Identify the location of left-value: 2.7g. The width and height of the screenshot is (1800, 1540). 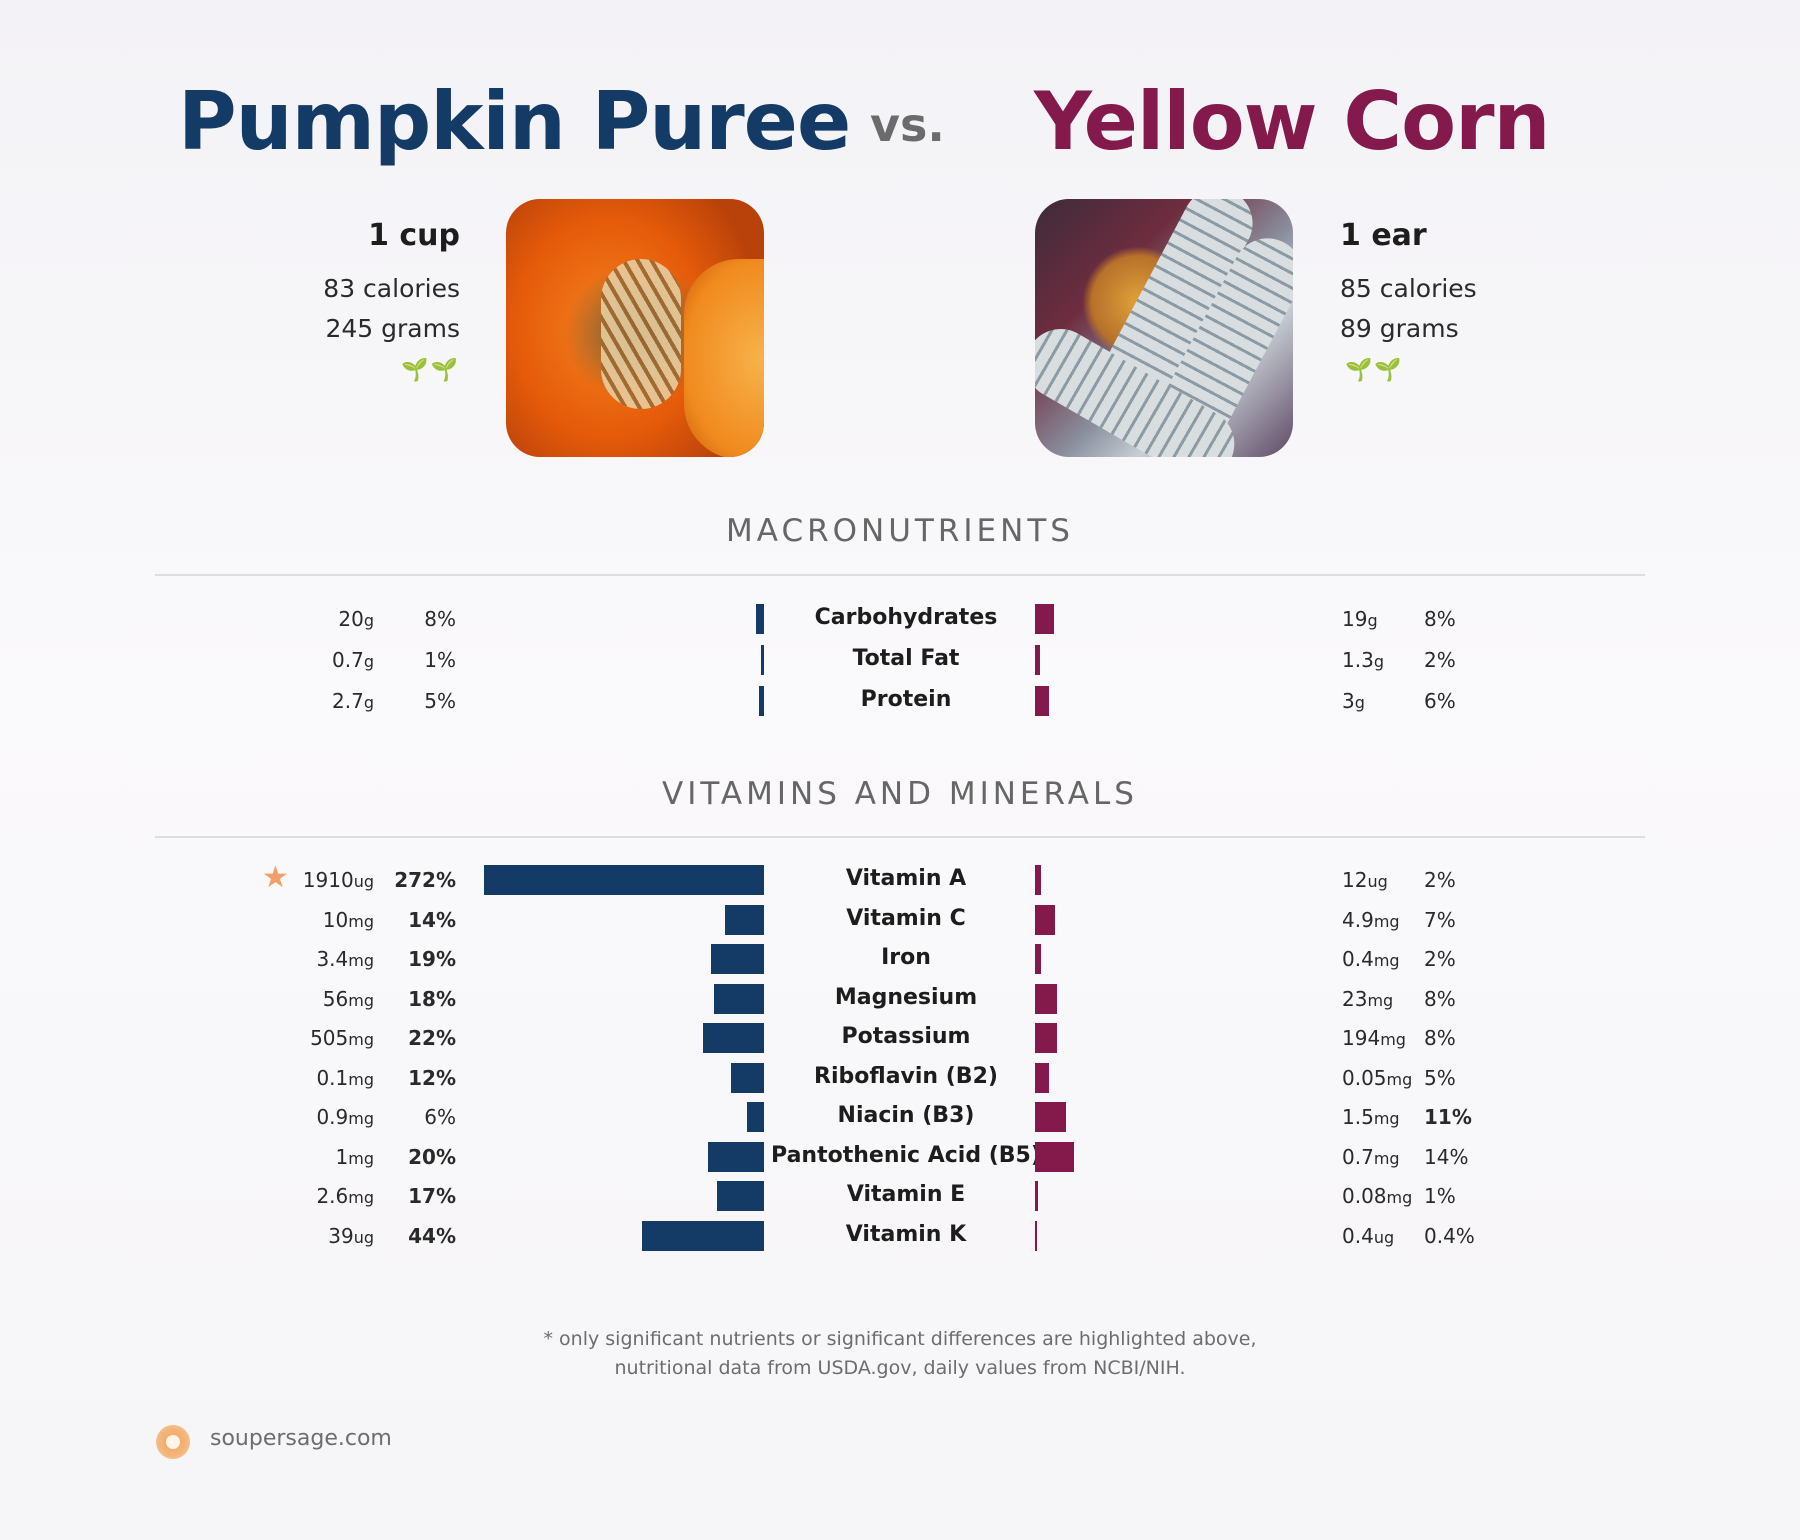
(353, 701).